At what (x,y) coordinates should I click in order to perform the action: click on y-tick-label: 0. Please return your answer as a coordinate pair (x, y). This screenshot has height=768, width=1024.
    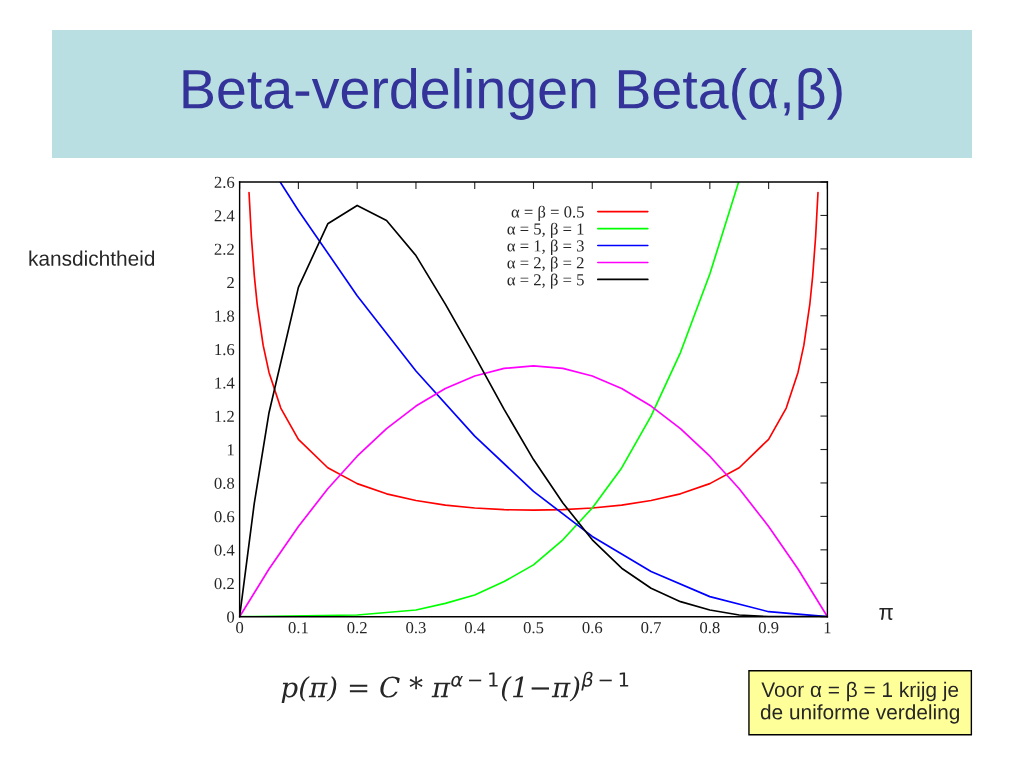
    Looking at the image, I should click on (231, 617).